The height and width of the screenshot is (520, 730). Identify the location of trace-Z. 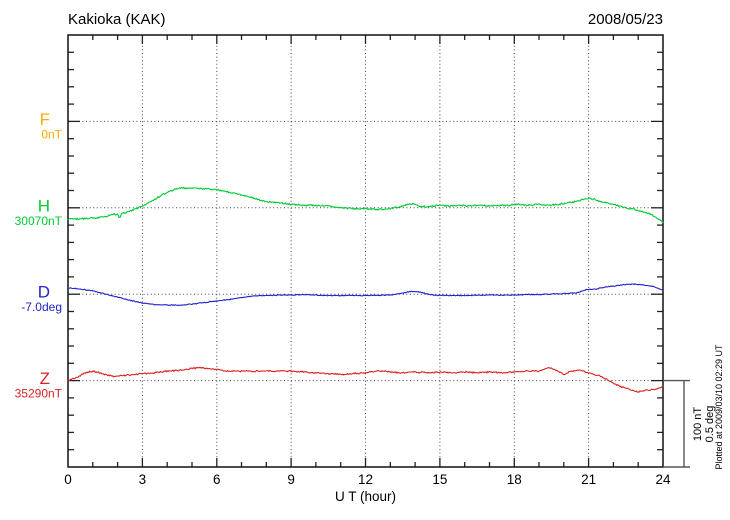
(365, 379).